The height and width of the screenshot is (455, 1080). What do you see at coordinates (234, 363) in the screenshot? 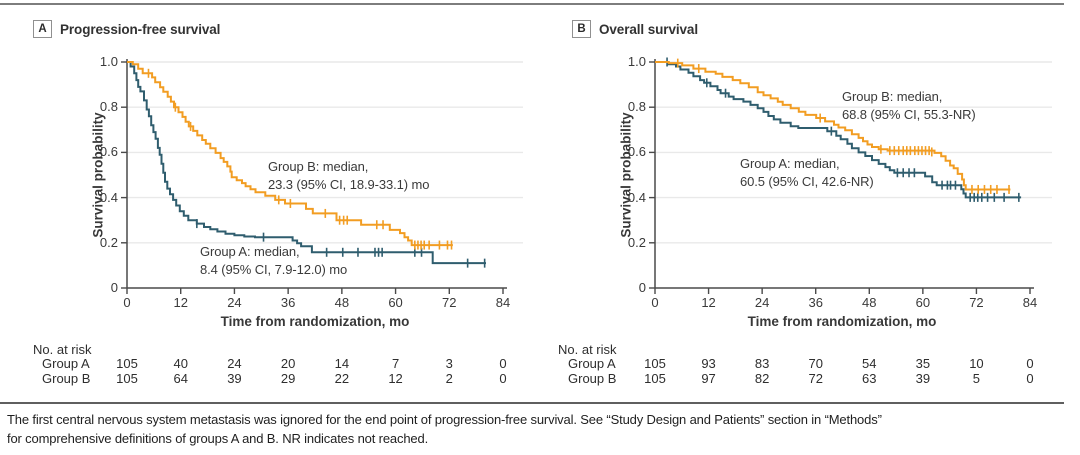
I see `risk-count: 24` at bounding box center [234, 363].